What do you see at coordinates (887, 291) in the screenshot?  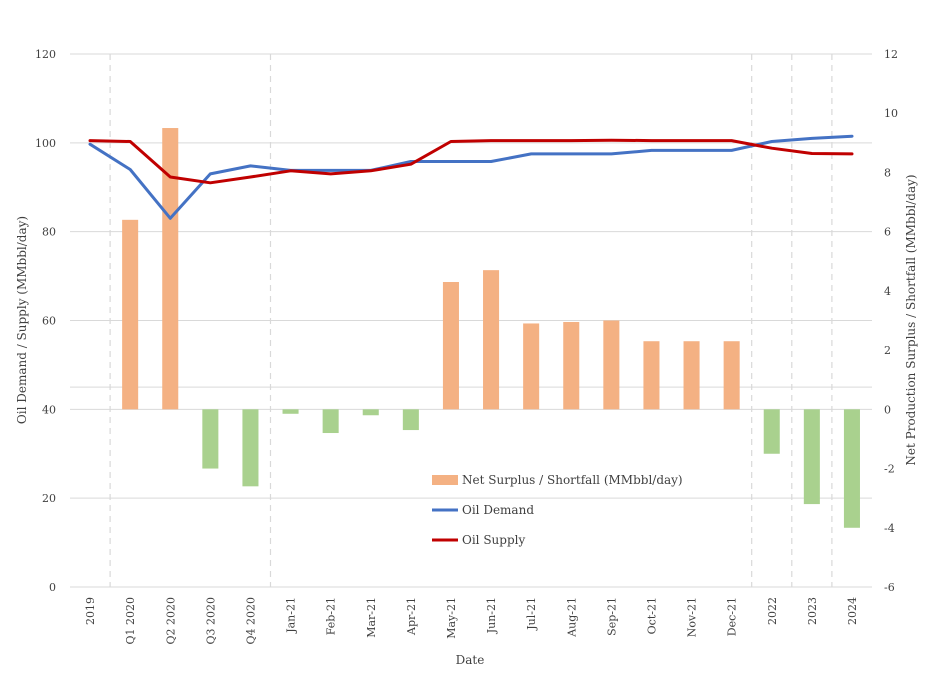 I see `right-tick-label: 4` at bounding box center [887, 291].